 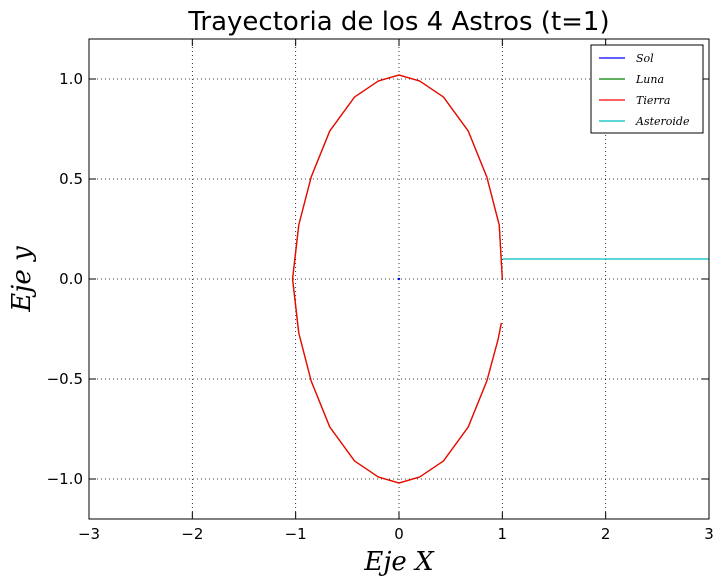 What do you see at coordinates (662, 121) in the screenshot?
I see `legend-label: Asteroide` at bounding box center [662, 121].